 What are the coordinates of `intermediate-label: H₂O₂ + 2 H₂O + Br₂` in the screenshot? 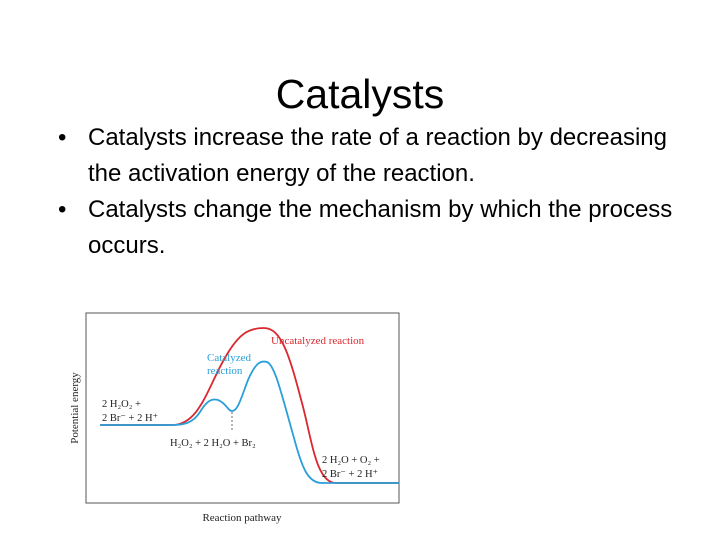 It's located at (213, 443).